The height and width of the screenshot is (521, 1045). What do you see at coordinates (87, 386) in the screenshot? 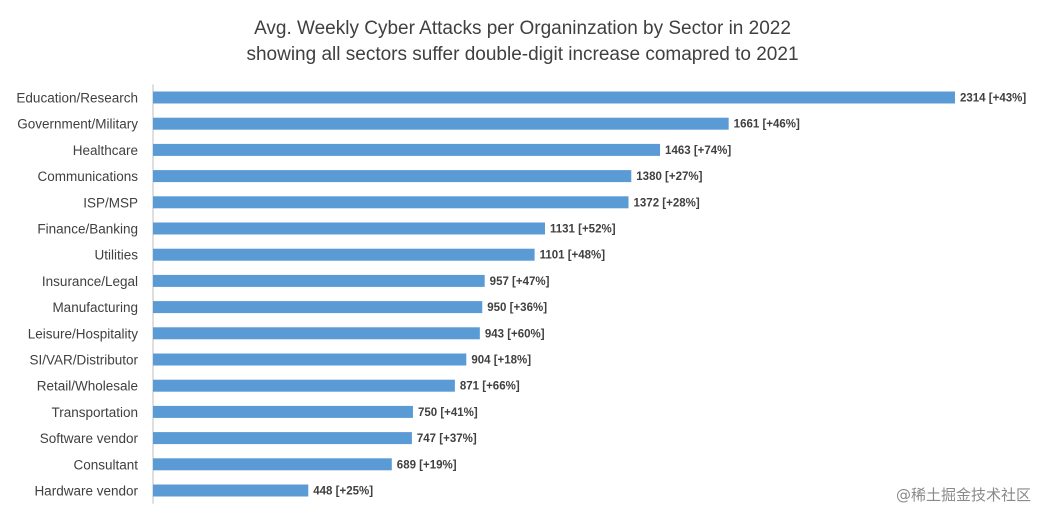
I see `category-label: Retail/Wholesale` at bounding box center [87, 386].